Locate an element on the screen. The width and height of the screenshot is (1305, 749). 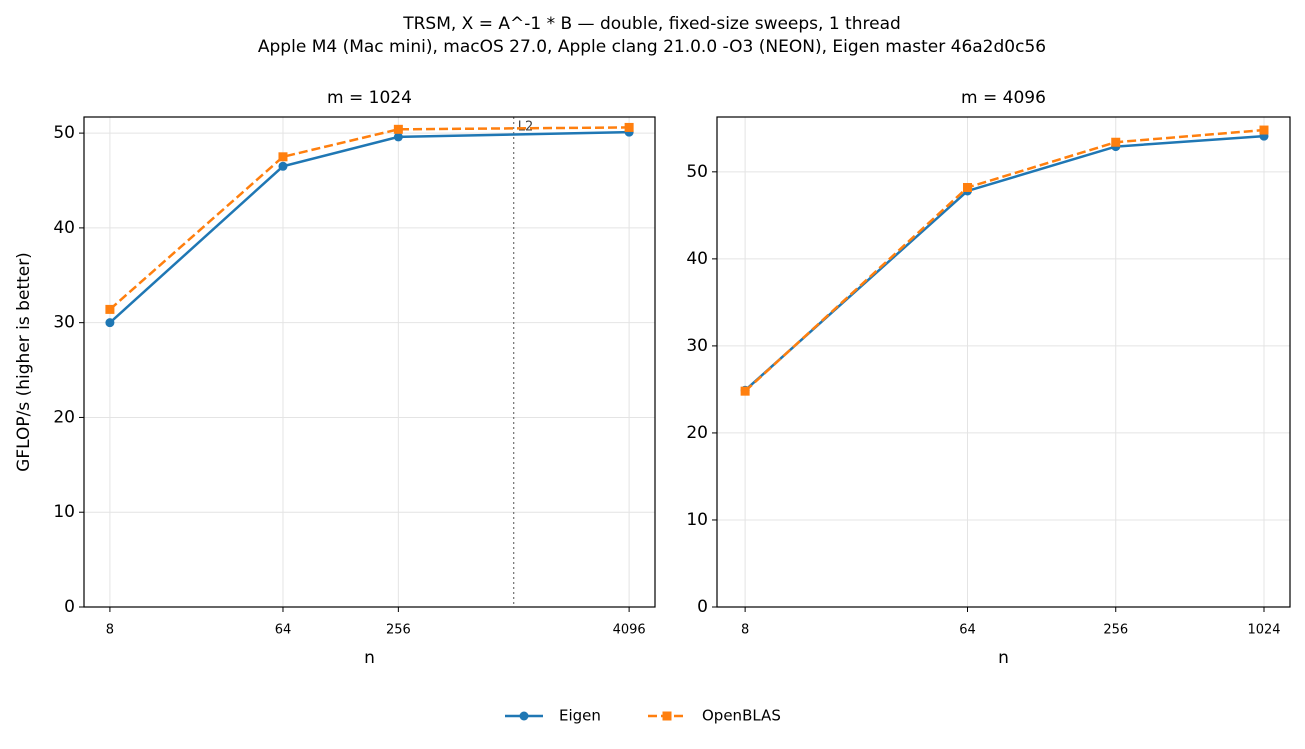
legend-label: Eigen is located at coordinates (580, 716).